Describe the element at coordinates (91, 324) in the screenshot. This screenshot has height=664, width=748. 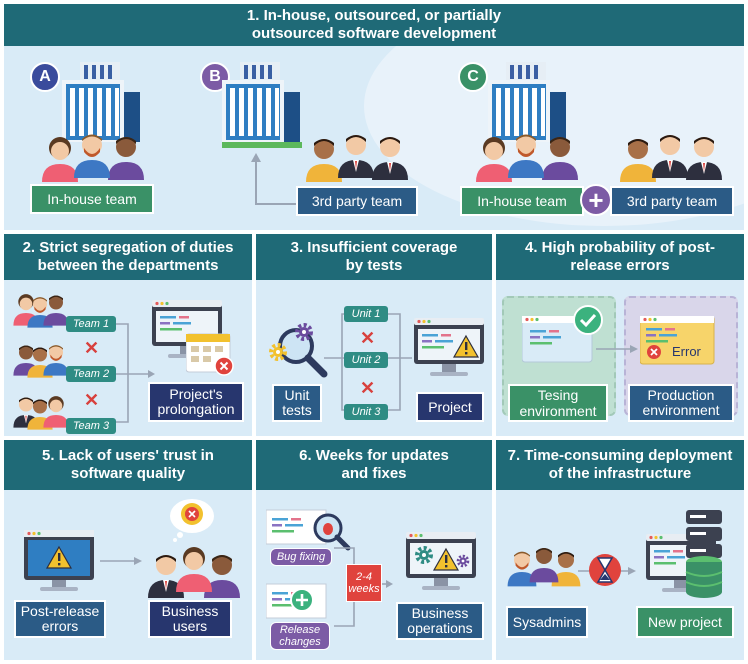
I see `team-1-tag: Team 1` at that location.